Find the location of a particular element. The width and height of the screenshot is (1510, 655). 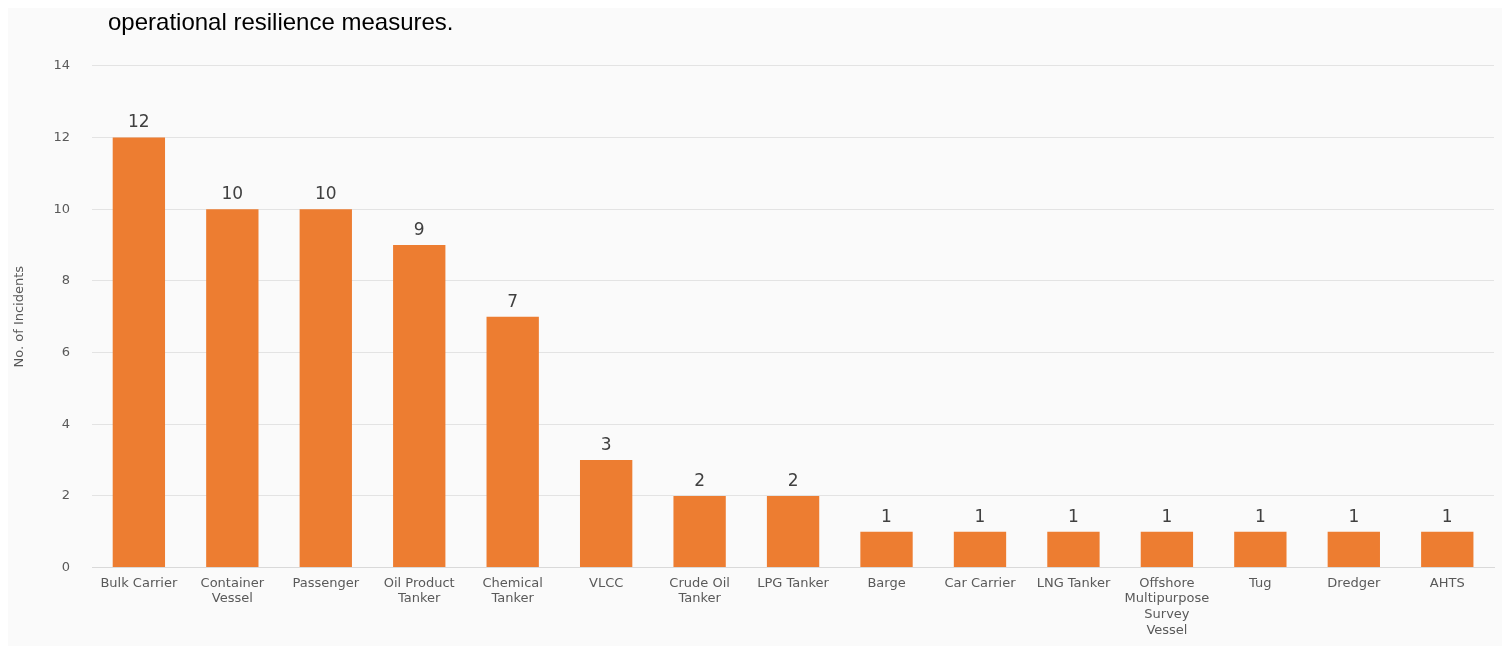

x-tick-label: Offshore Multipurpose Survey Vessel is located at coordinates (1167, 605).